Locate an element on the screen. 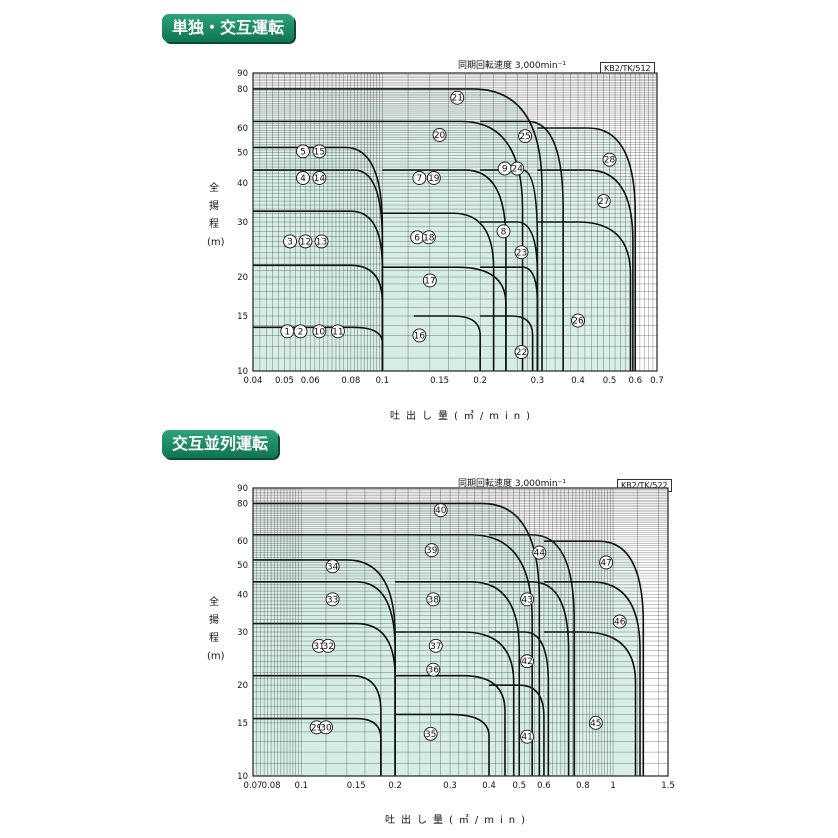  model-number: 28 is located at coordinates (610, 161).